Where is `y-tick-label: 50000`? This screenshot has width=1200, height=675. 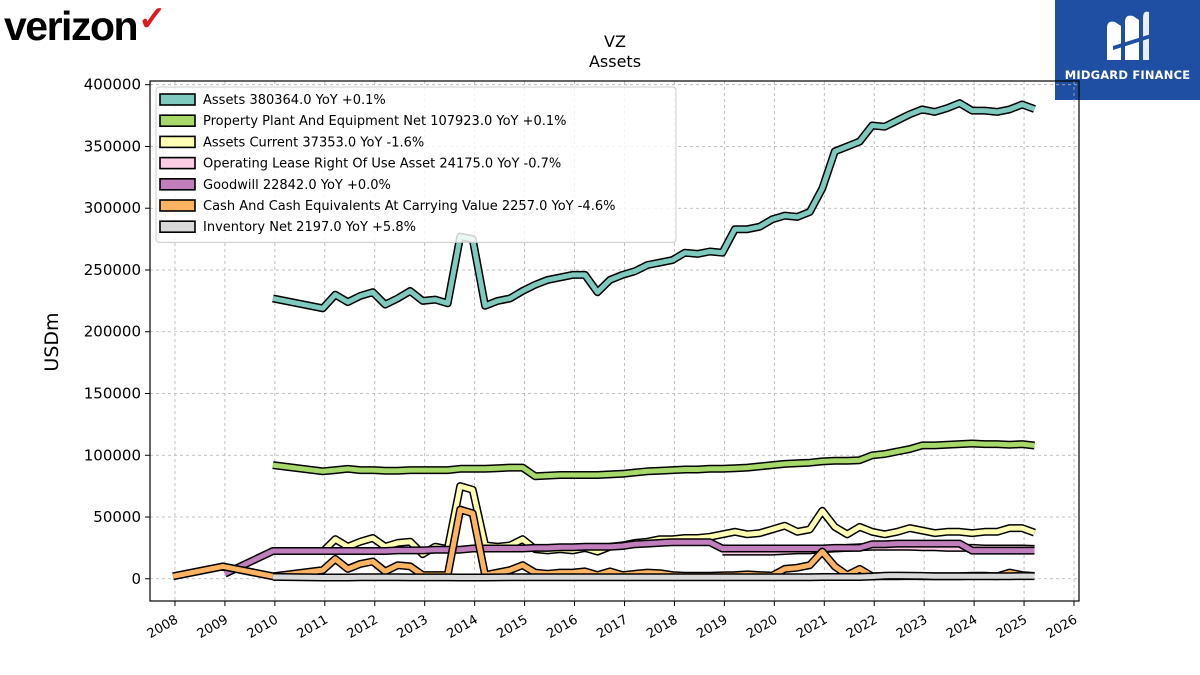 y-tick-label: 50000 is located at coordinates (117, 517).